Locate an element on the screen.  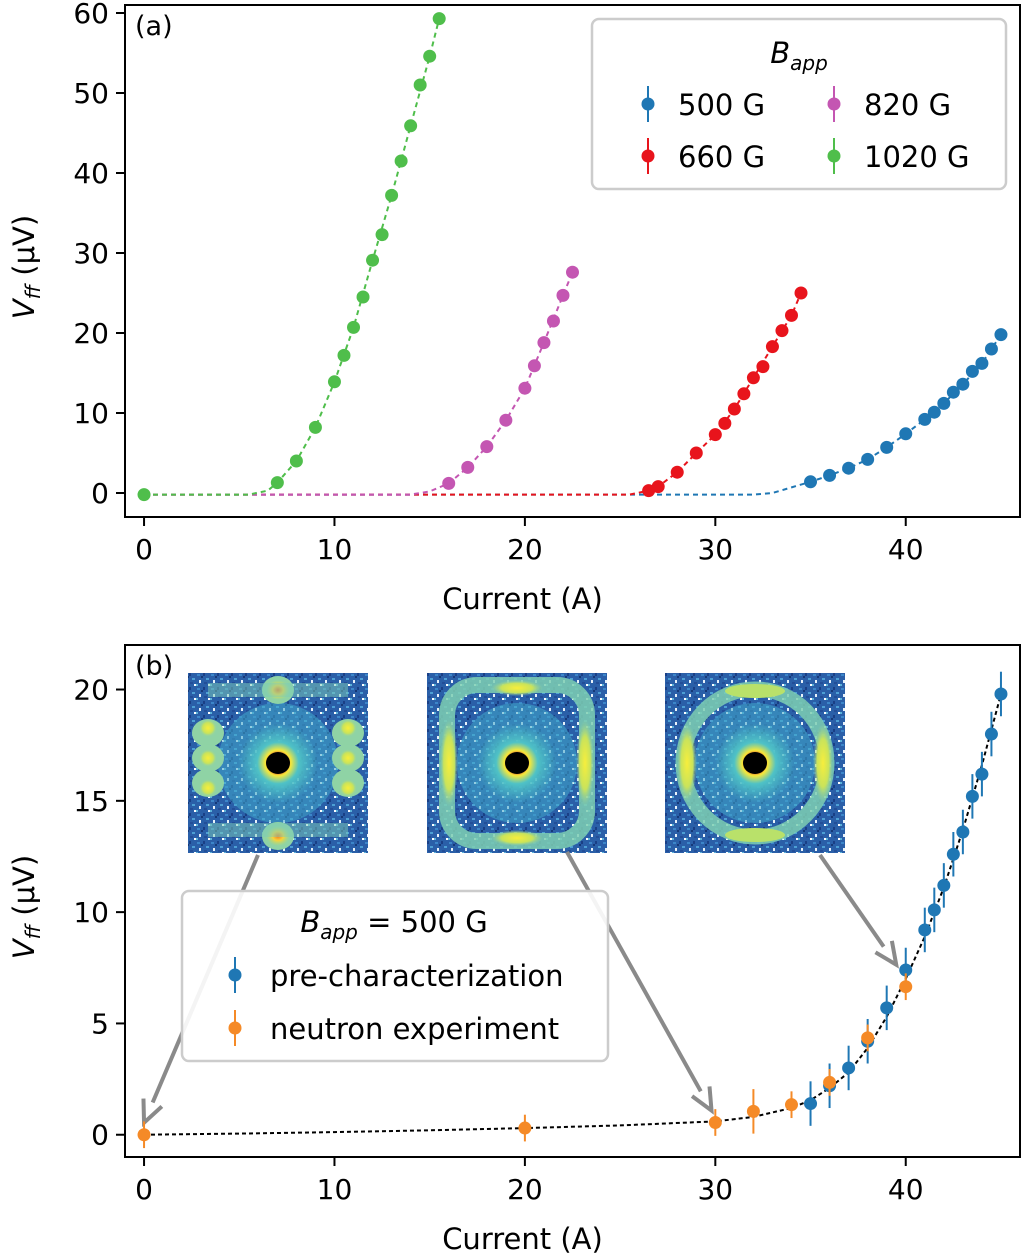
inset-arrow-shaft is located at coordinates (852, 900).